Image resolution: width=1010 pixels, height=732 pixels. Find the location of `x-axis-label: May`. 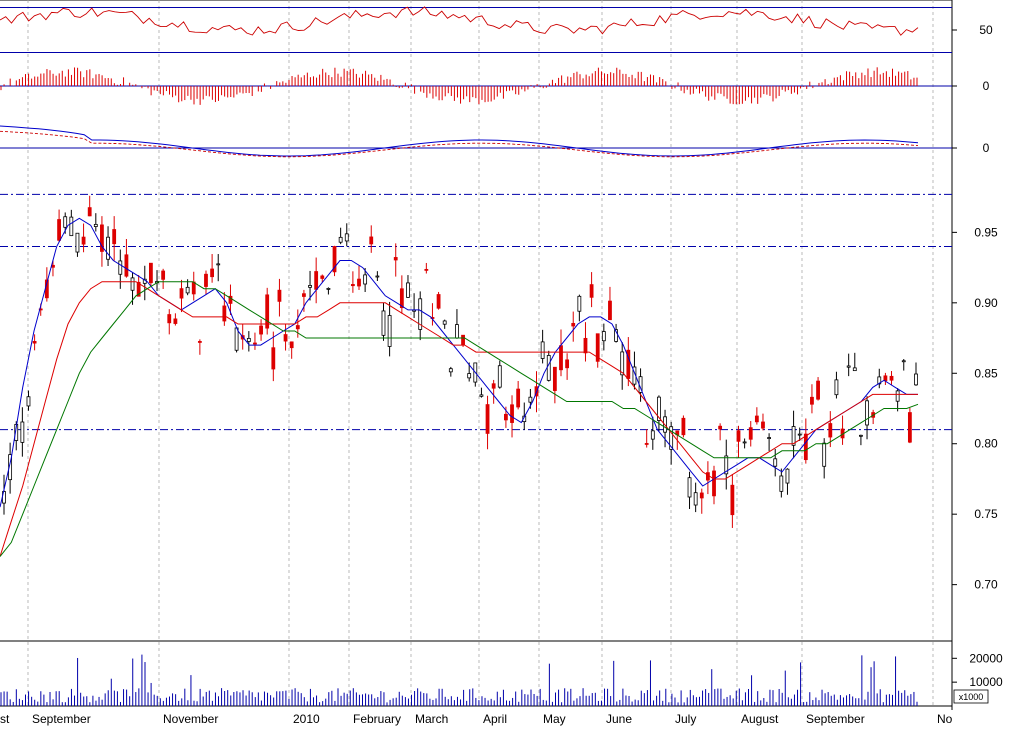

x-axis-label: May is located at coordinates (554, 719).